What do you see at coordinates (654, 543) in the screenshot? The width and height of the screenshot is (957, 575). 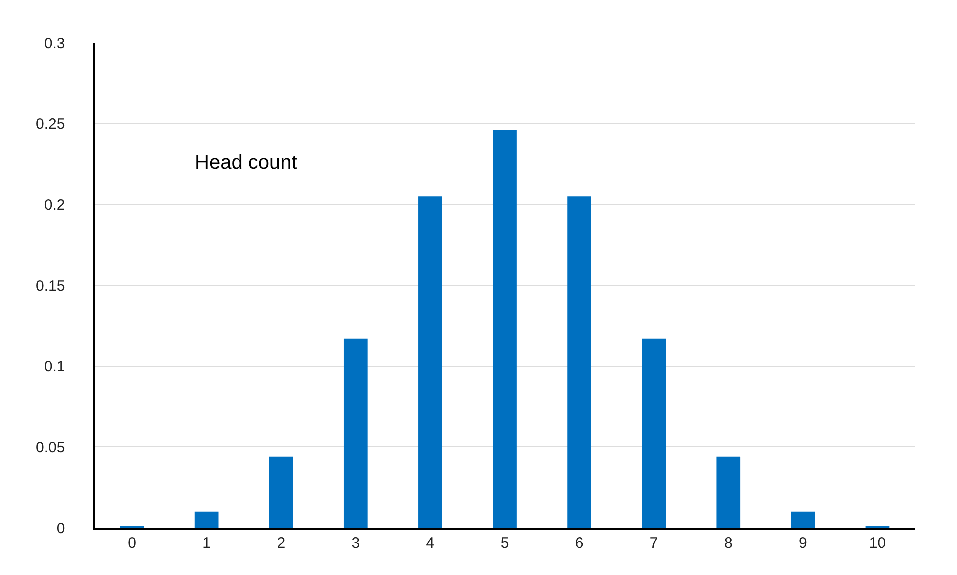 I see `x-tick-label: 7` at bounding box center [654, 543].